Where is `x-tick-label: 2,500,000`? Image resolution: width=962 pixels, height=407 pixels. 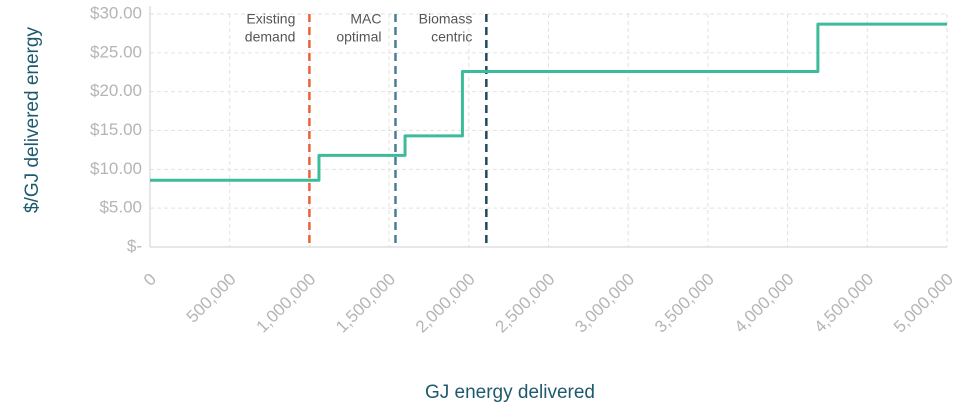
x-tick-label: 2,500,000 is located at coordinates (525, 303).